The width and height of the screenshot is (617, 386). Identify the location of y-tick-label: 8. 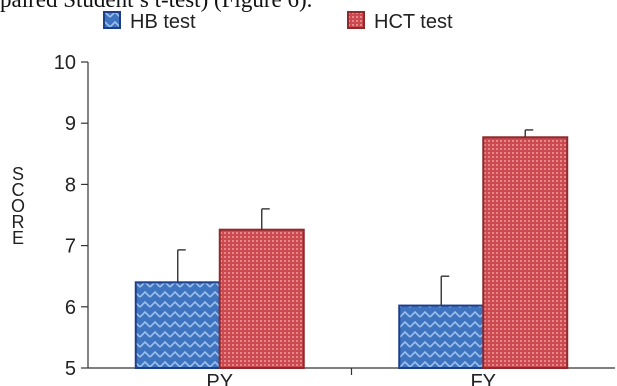
(70, 185).